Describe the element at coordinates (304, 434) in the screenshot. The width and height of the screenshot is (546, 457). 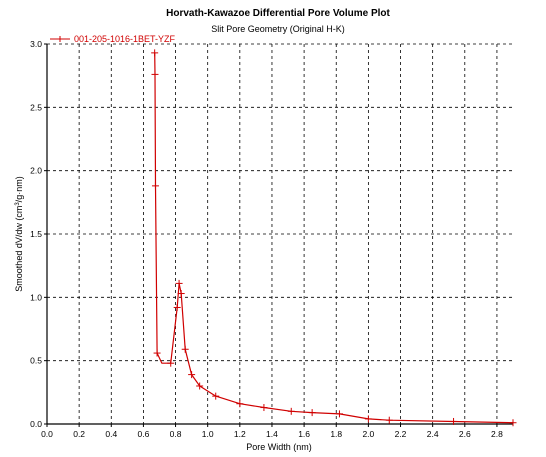
I see `x-tick-label: 1.6` at that location.